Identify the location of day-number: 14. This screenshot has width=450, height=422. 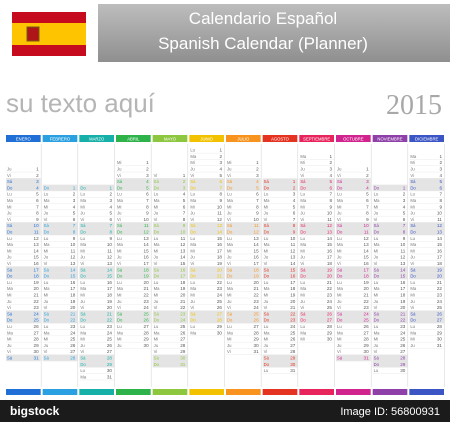
(403, 269).